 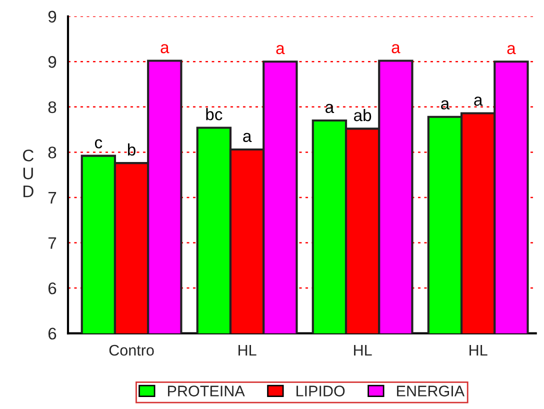 I want to click on y-axis-title: CUD, so click(x=28, y=174).